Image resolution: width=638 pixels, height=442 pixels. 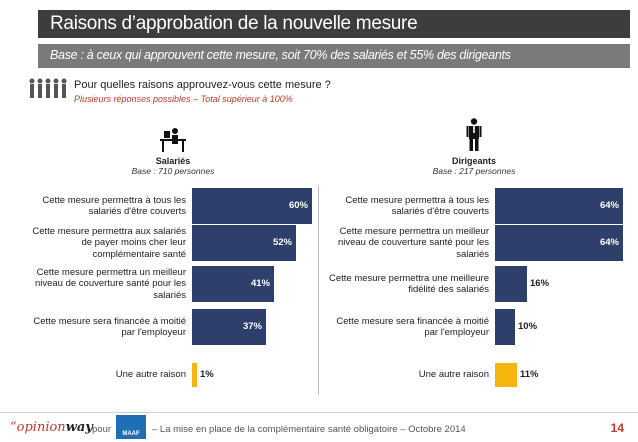 I want to click on group-base-dirigeants: Base : 217 personnes, so click(x=474, y=171).